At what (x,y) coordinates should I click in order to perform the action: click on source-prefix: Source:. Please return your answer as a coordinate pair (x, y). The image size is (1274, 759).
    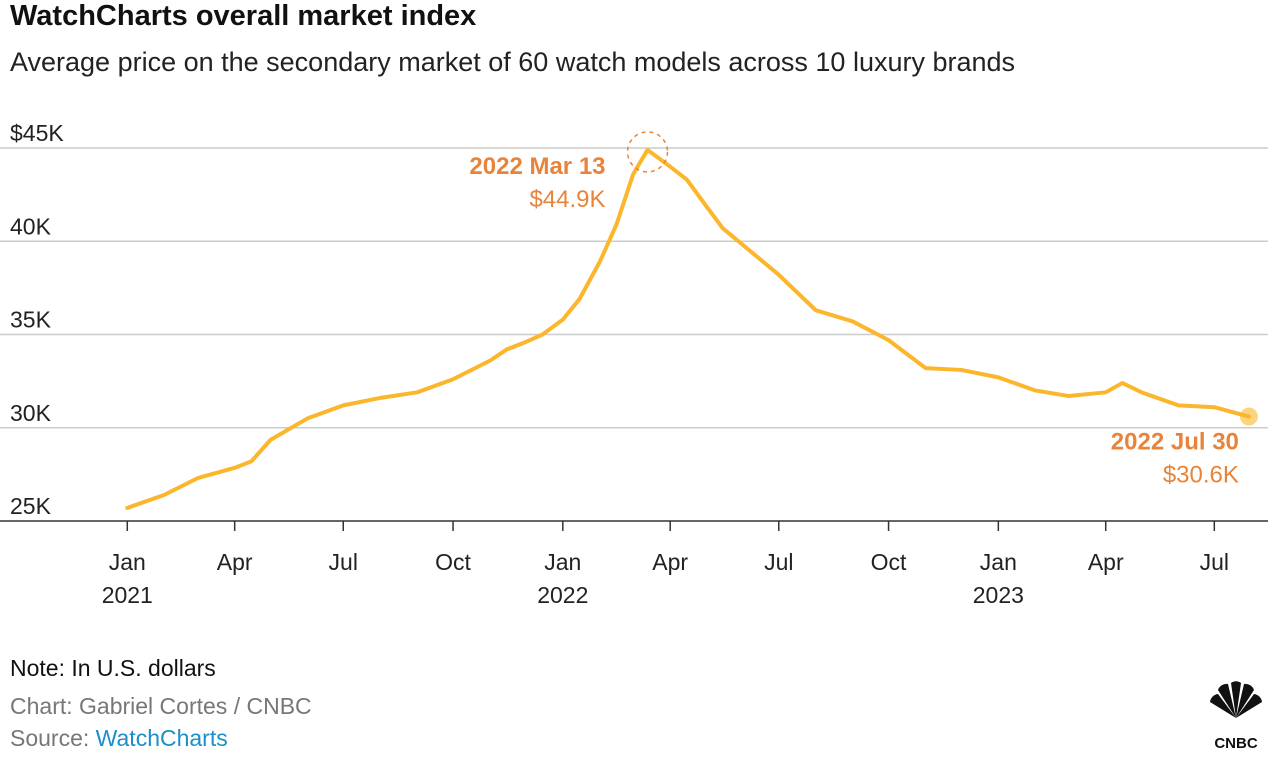
    Looking at the image, I should click on (49, 738).